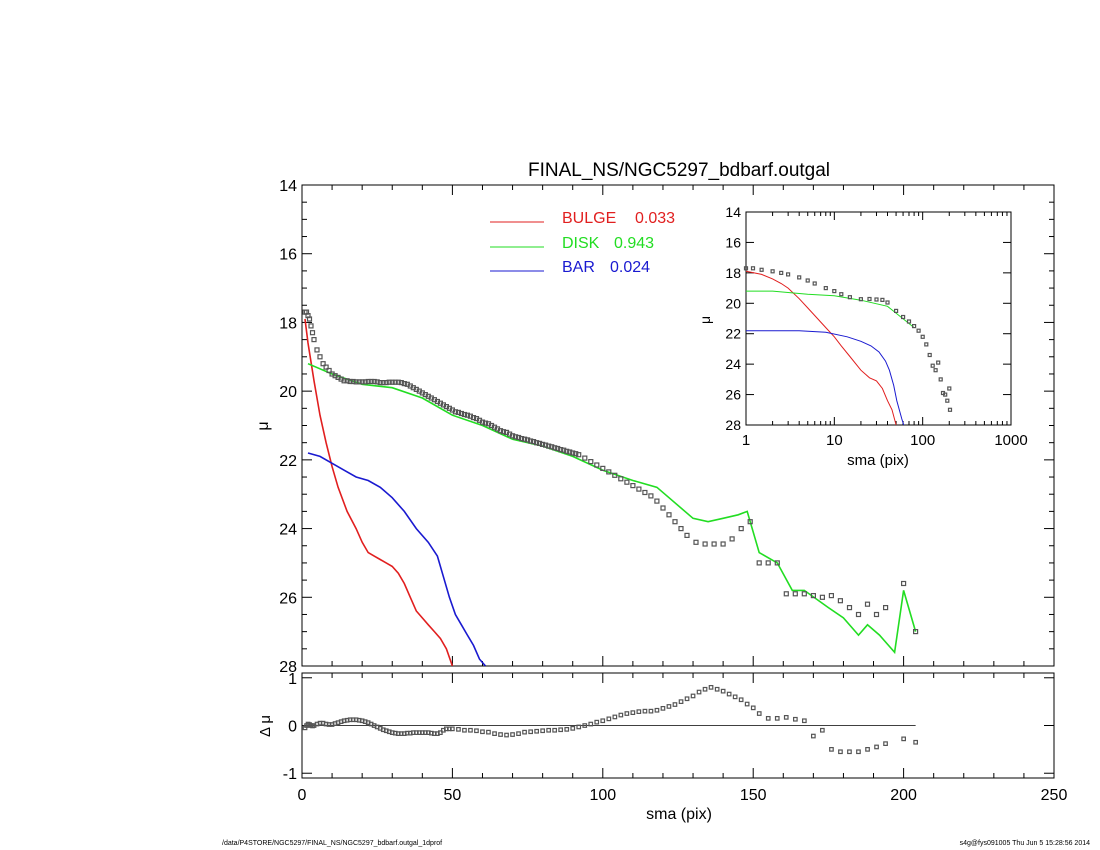 Image resolution: width=1100 pixels, height=850 pixels. I want to click on inset-x-tick-label: 1000, so click(1010, 440).